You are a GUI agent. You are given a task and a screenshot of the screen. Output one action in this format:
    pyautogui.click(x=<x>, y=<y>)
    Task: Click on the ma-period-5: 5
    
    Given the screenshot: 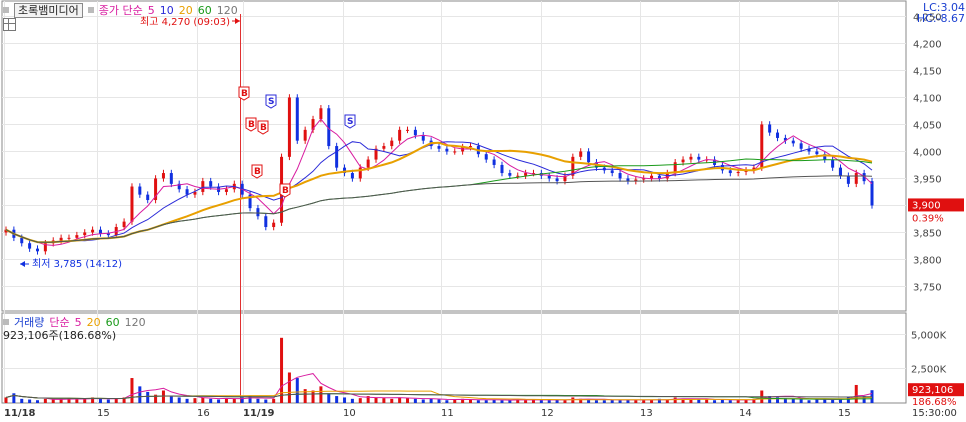 What is the action you would take?
    pyautogui.click(x=151, y=10)
    